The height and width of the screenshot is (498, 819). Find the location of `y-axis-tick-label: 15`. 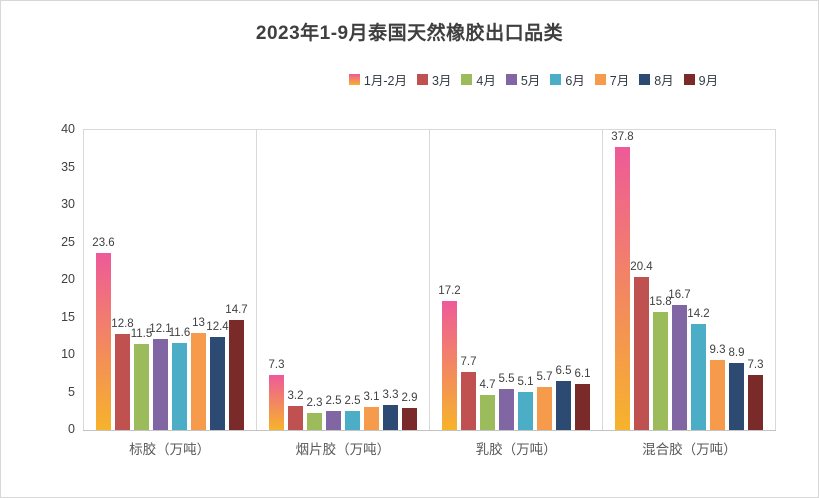

y-axis-tick-label: 15 is located at coordinates (68, 316).